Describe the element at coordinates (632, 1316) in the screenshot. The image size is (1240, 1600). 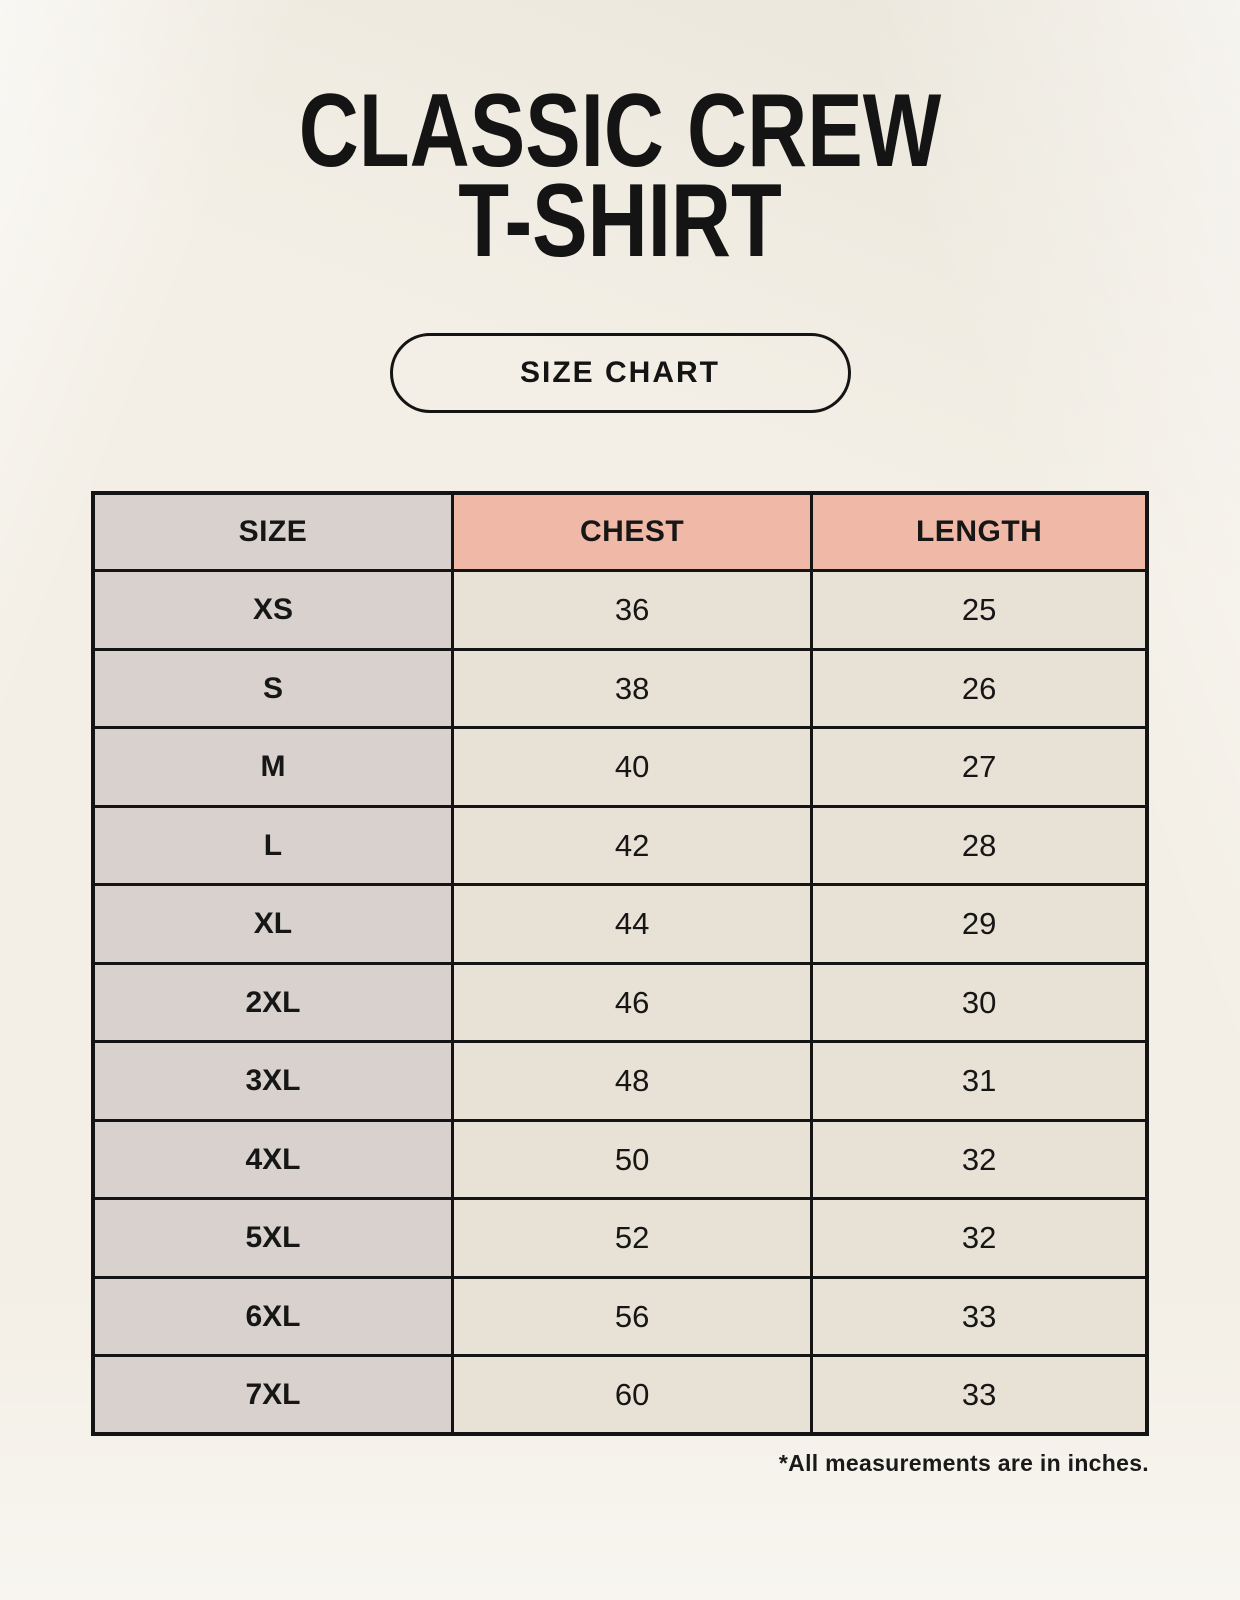
I see `chest-cell: 56` at that location.